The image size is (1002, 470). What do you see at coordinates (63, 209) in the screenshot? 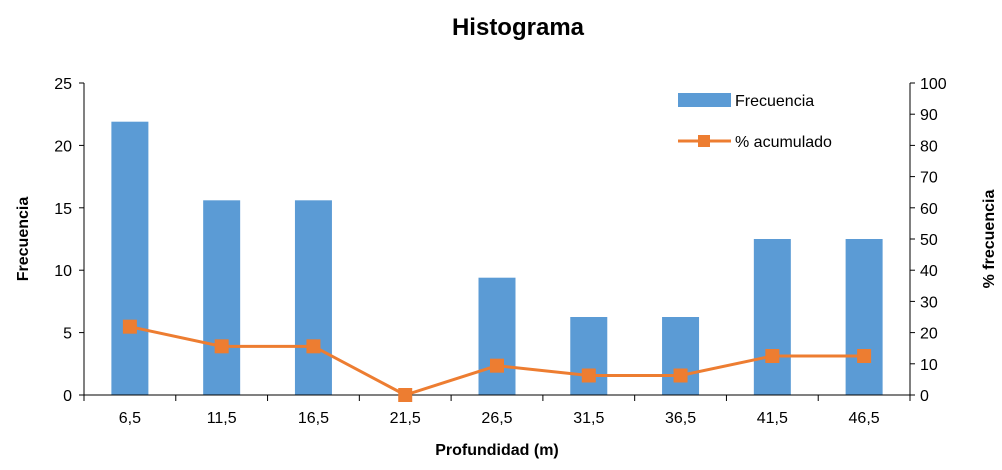
I see `left-tick-label: 15` at bounding box center [63, 209].